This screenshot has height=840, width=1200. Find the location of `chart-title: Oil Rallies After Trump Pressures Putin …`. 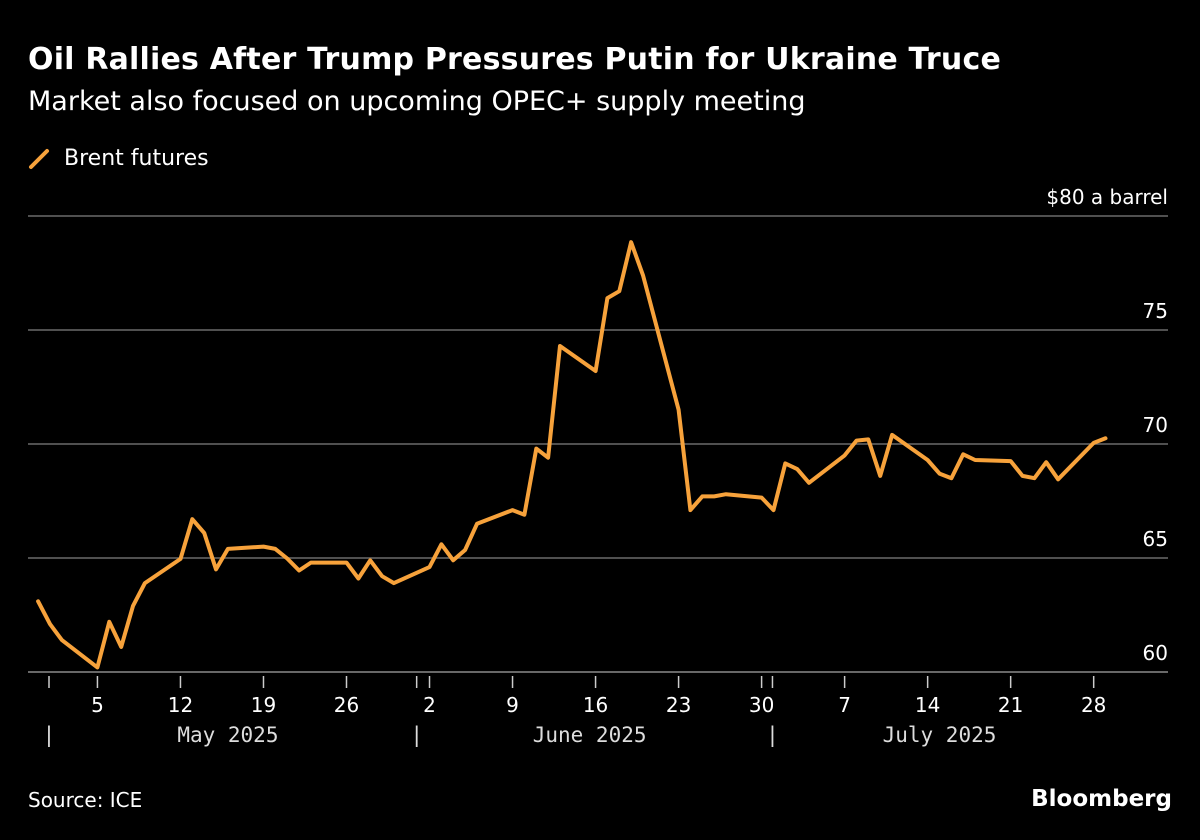

chart-title: Oil Rallies After Trump Pressures Putin … is located at coordinates (514, 59).